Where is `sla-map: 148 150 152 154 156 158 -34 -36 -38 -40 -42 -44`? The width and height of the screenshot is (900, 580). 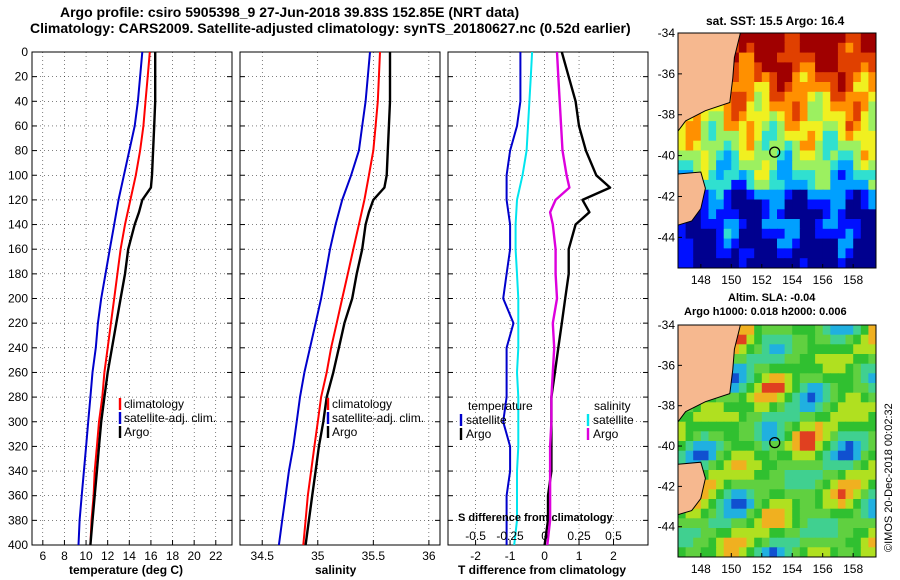
sla-map: 148 150 152 154 156 158 -34 -36 -38 -40 -42 -44 is located at coordinates (767, 447).